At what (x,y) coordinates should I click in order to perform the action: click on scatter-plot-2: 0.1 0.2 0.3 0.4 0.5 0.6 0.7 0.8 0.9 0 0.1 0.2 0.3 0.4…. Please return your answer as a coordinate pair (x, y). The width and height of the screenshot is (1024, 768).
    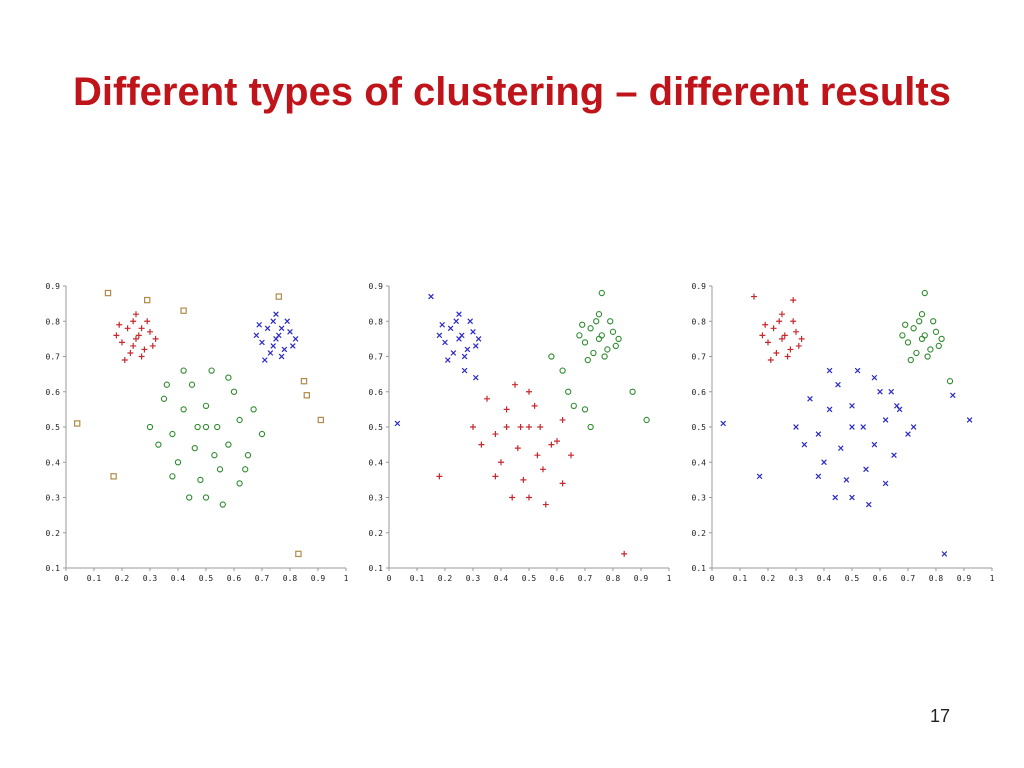
    Looking at the image, I should click on (523, 435).